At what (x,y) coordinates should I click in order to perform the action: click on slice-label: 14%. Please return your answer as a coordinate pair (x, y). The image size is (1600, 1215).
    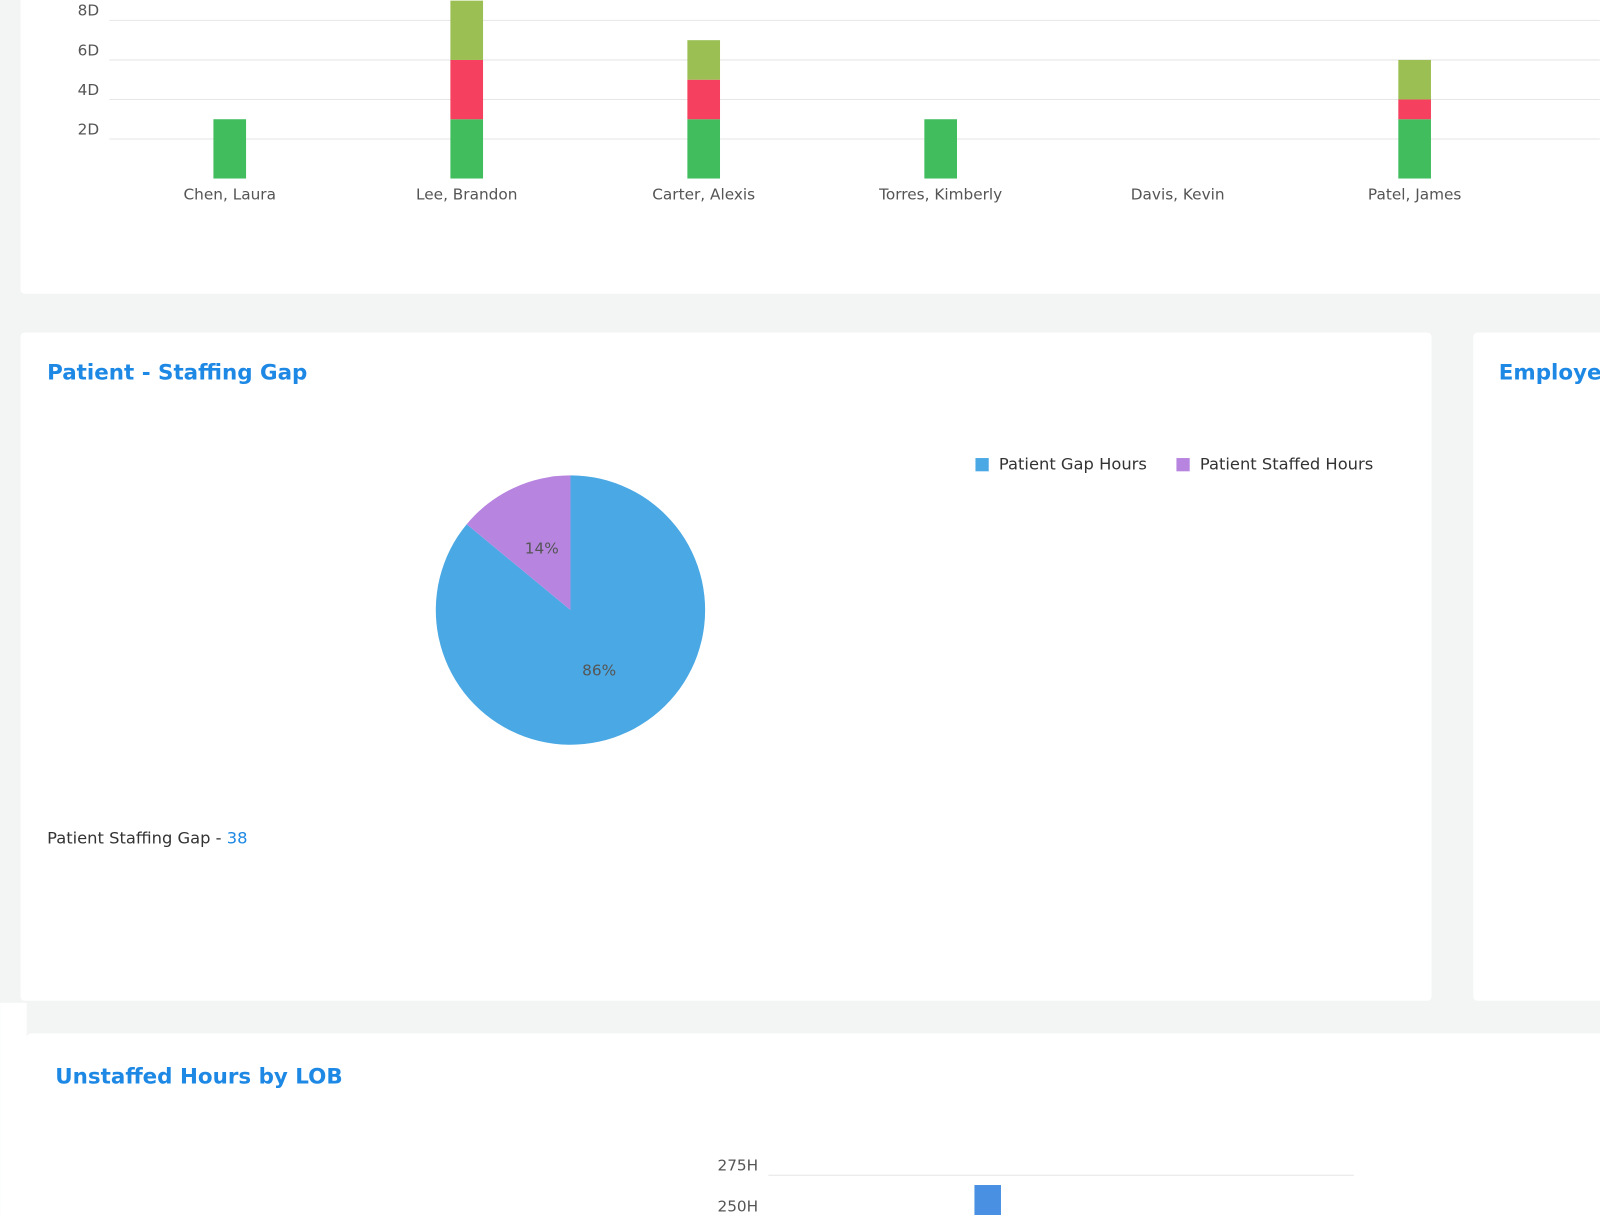
    Looking at the image, I should click on (542, 549).